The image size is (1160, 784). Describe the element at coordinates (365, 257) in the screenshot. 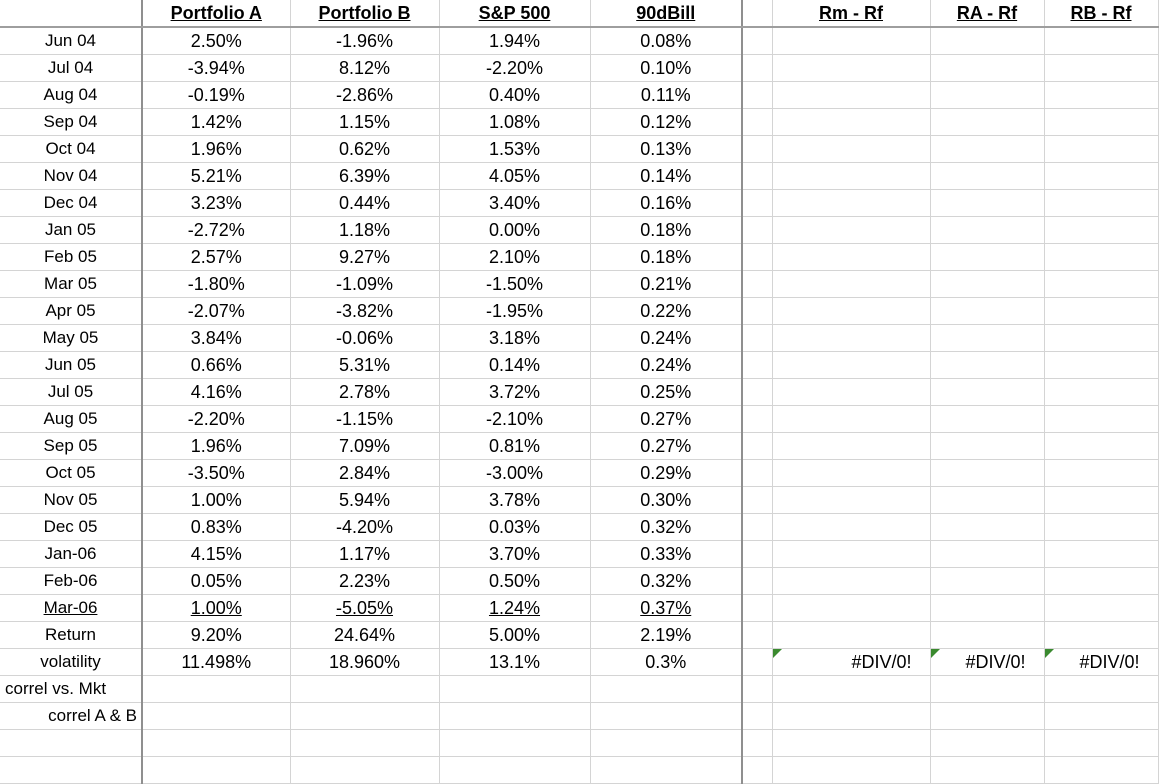

I see `portfolio-b-cell: 9.27%` at that location.